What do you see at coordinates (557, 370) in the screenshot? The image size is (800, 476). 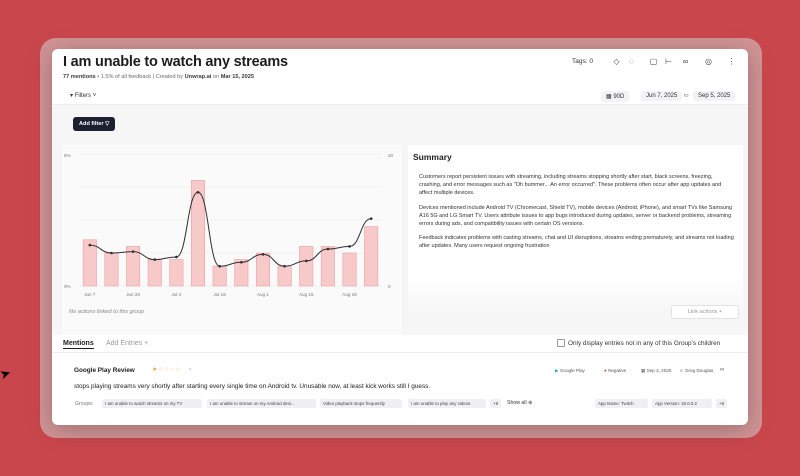 I see `google-play-icon: ▶` at bounding box center [557, 370].